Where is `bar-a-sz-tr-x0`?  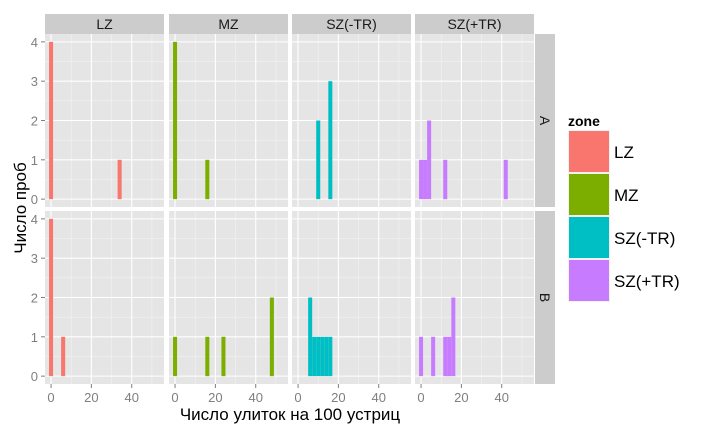 bar-a-sz-tr-x0 is located at coordinates (421, 179).